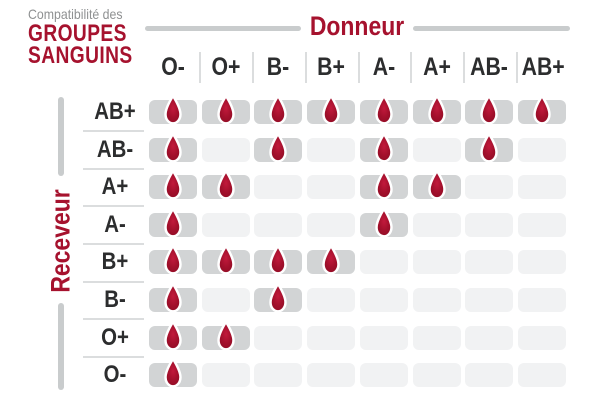  Describe the element at coordinates (115, 337) in the screenshot. I see `row-label-O+: O+` at that location.